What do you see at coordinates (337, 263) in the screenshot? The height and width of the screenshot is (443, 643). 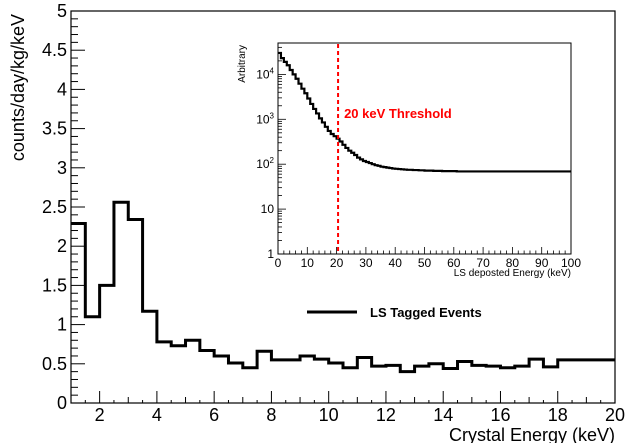 I see `inset-x-tick-label: 20` at bounding box center [337, 263].